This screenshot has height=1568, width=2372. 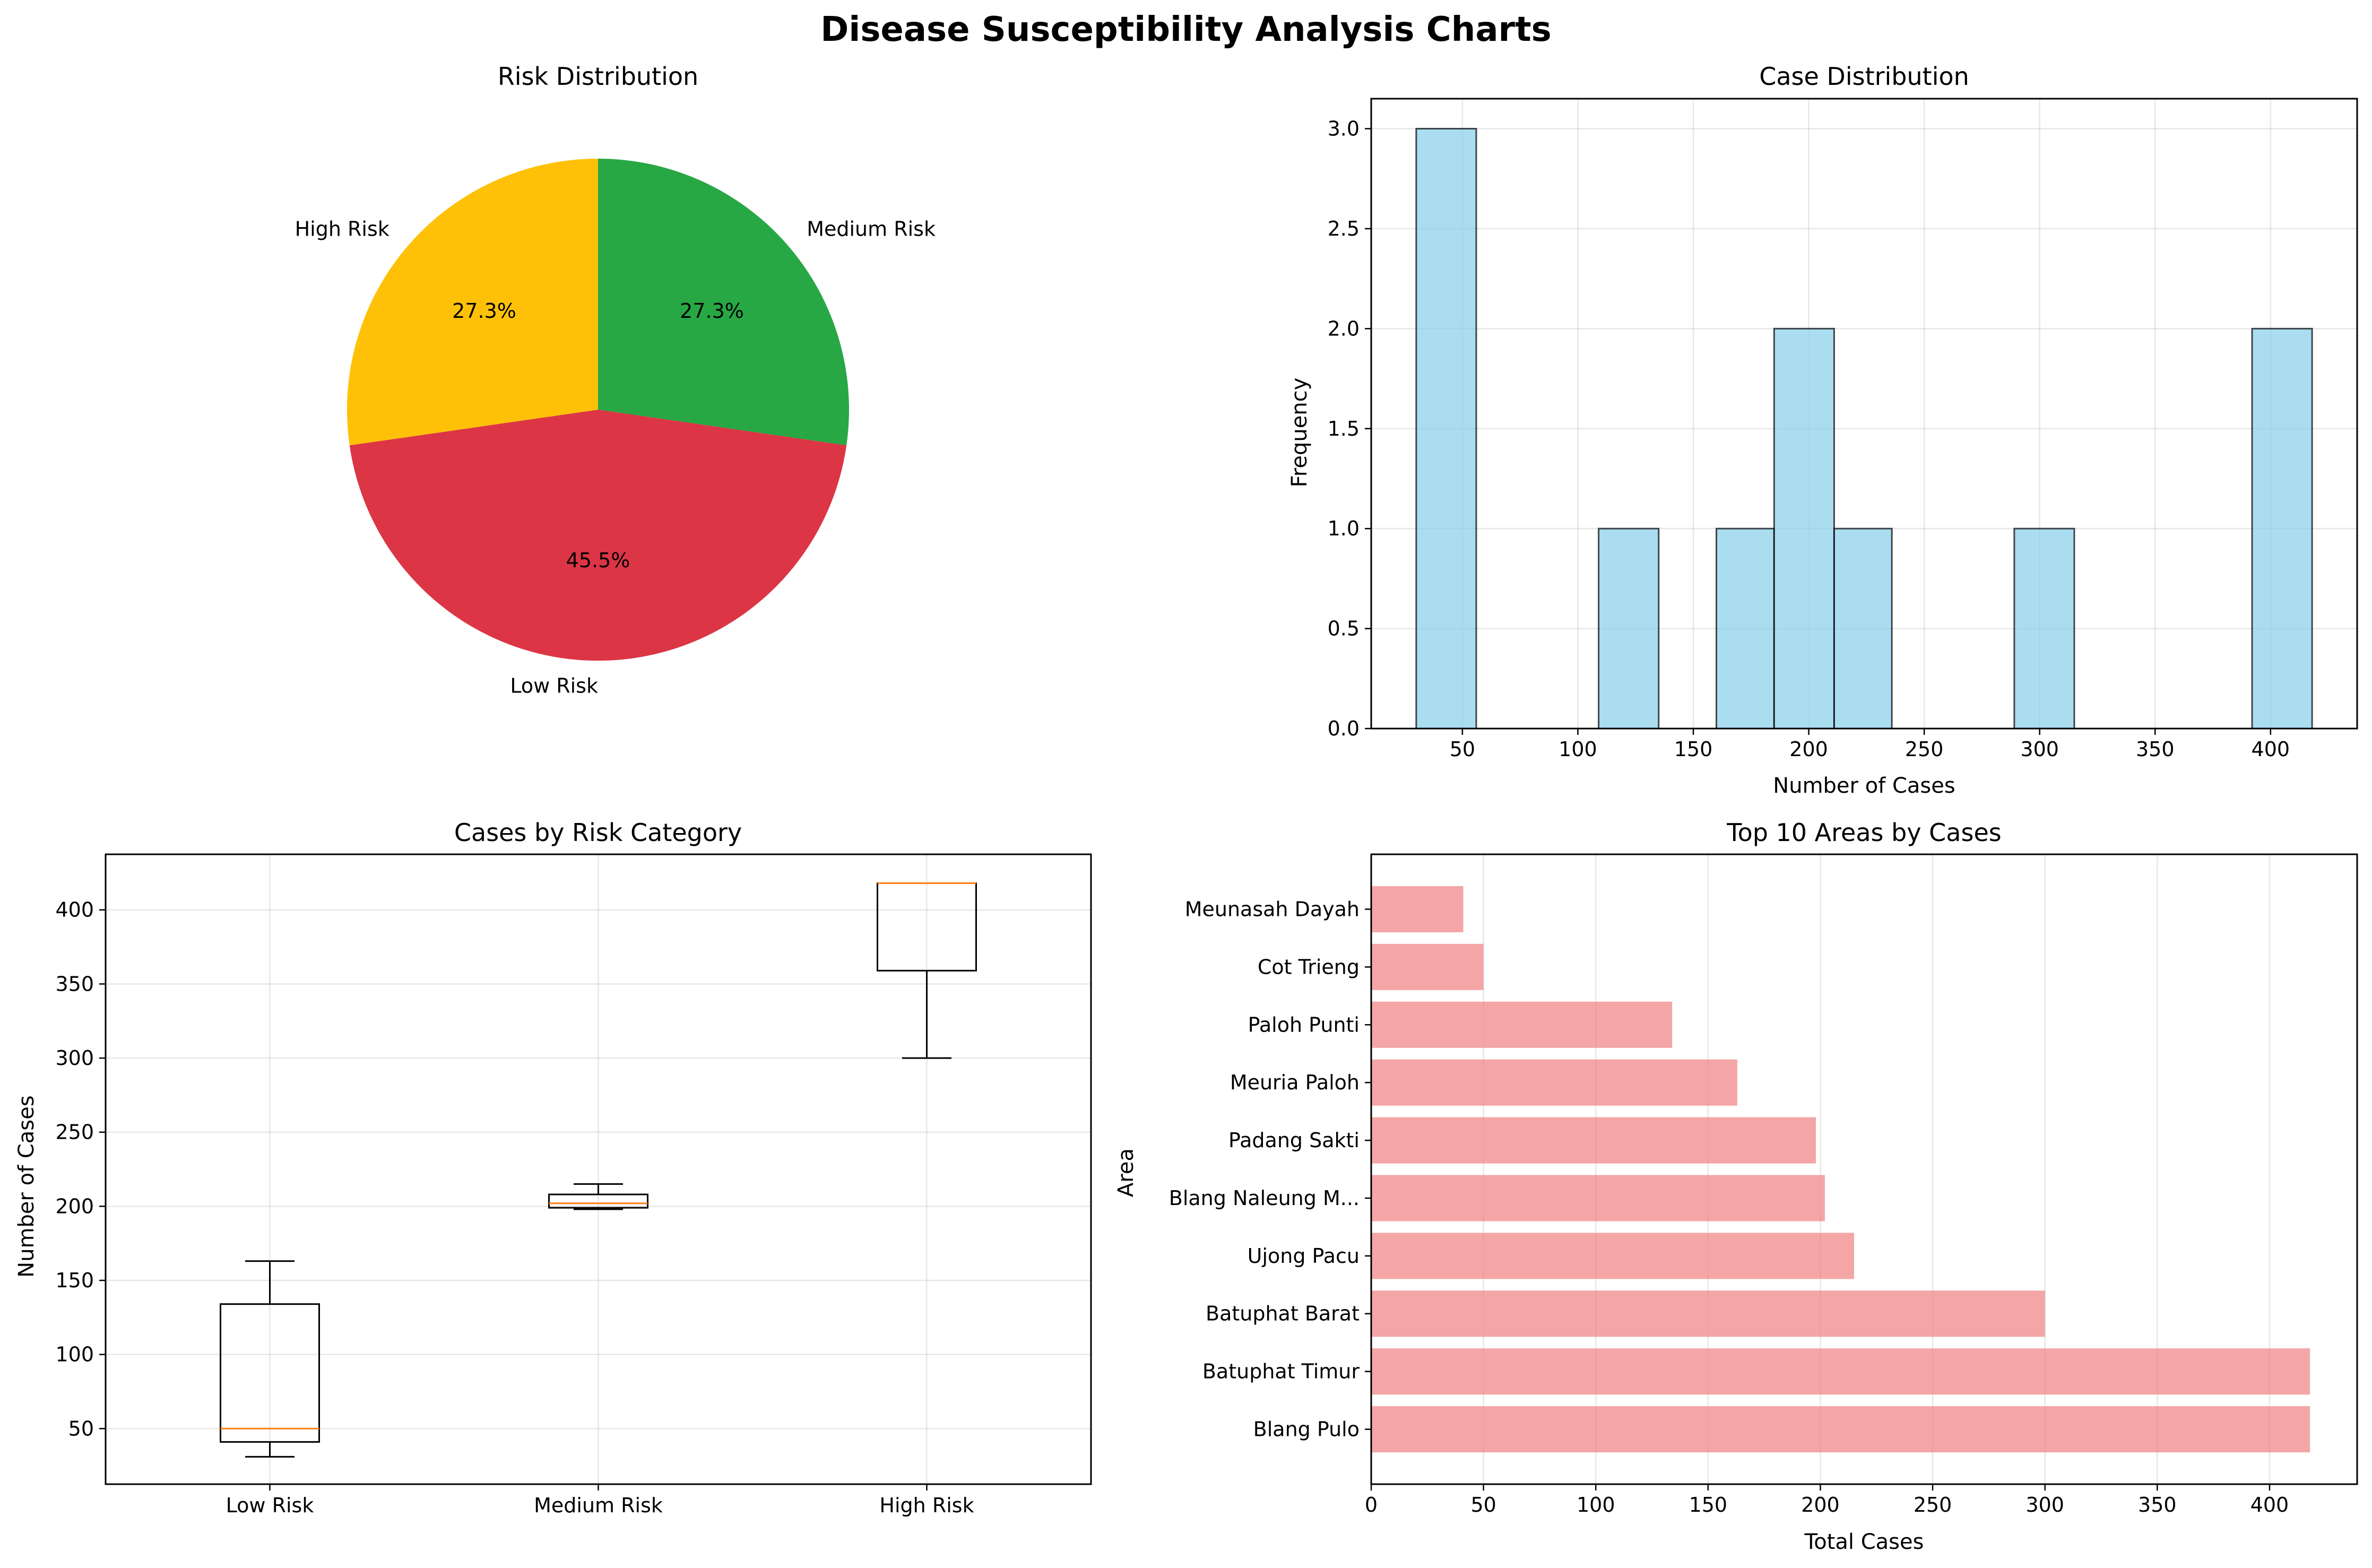 What do you see at coordinates (1299, 433) in the screenshot?
I see `histogram-y-axis-label: Frequency` at bounding box center [1299, 433].